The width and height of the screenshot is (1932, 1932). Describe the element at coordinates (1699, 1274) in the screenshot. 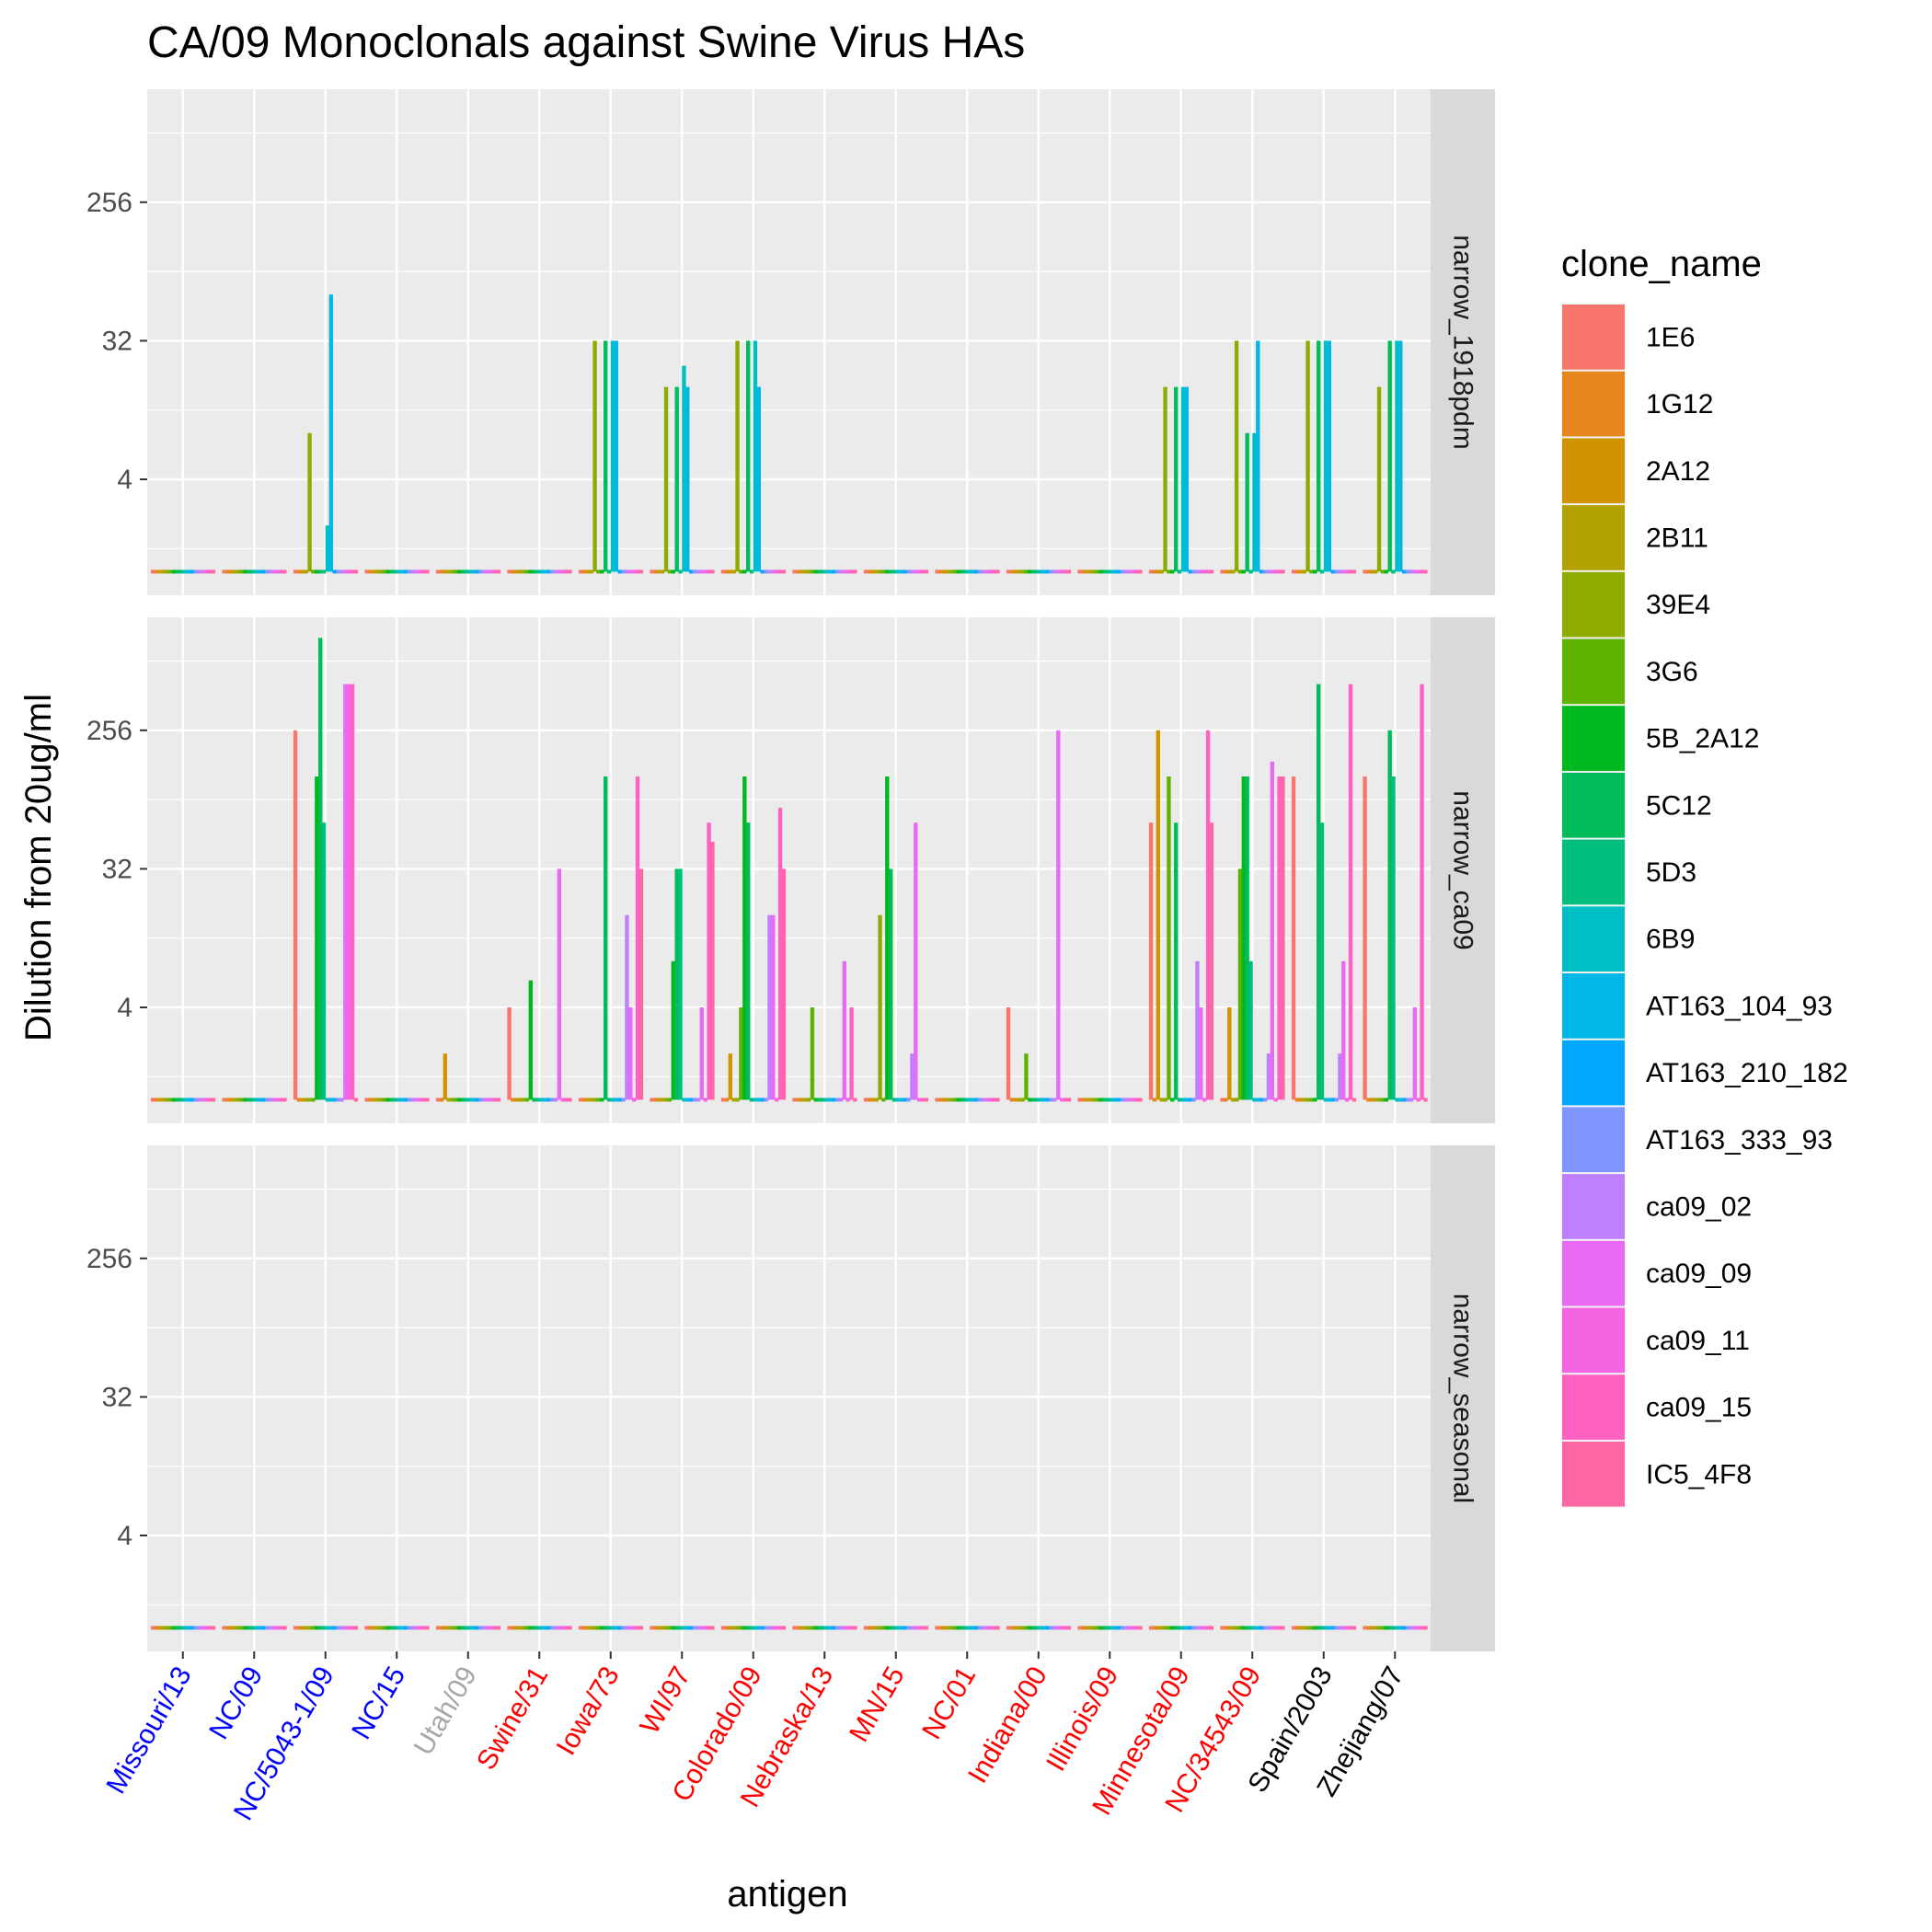

I see `legend-label: ca09_09` at that location.